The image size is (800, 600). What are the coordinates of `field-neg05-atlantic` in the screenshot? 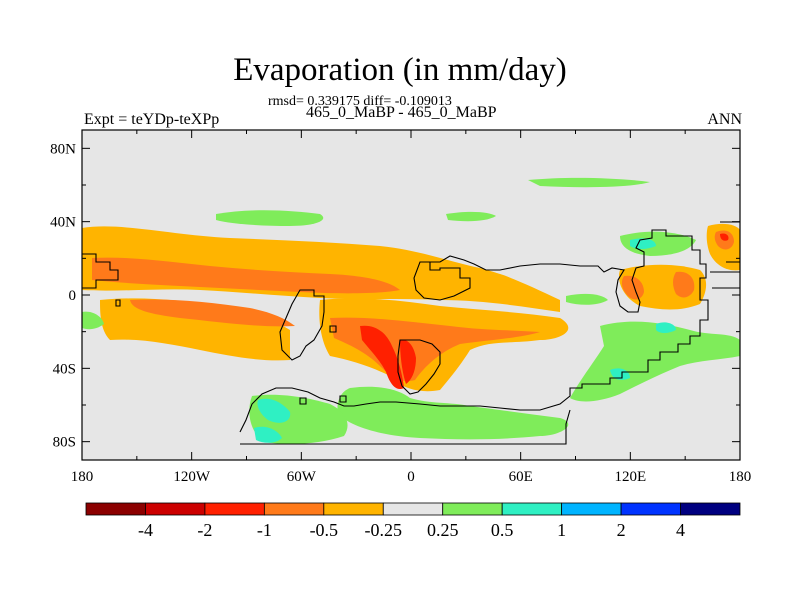 It's located at (471, 281).